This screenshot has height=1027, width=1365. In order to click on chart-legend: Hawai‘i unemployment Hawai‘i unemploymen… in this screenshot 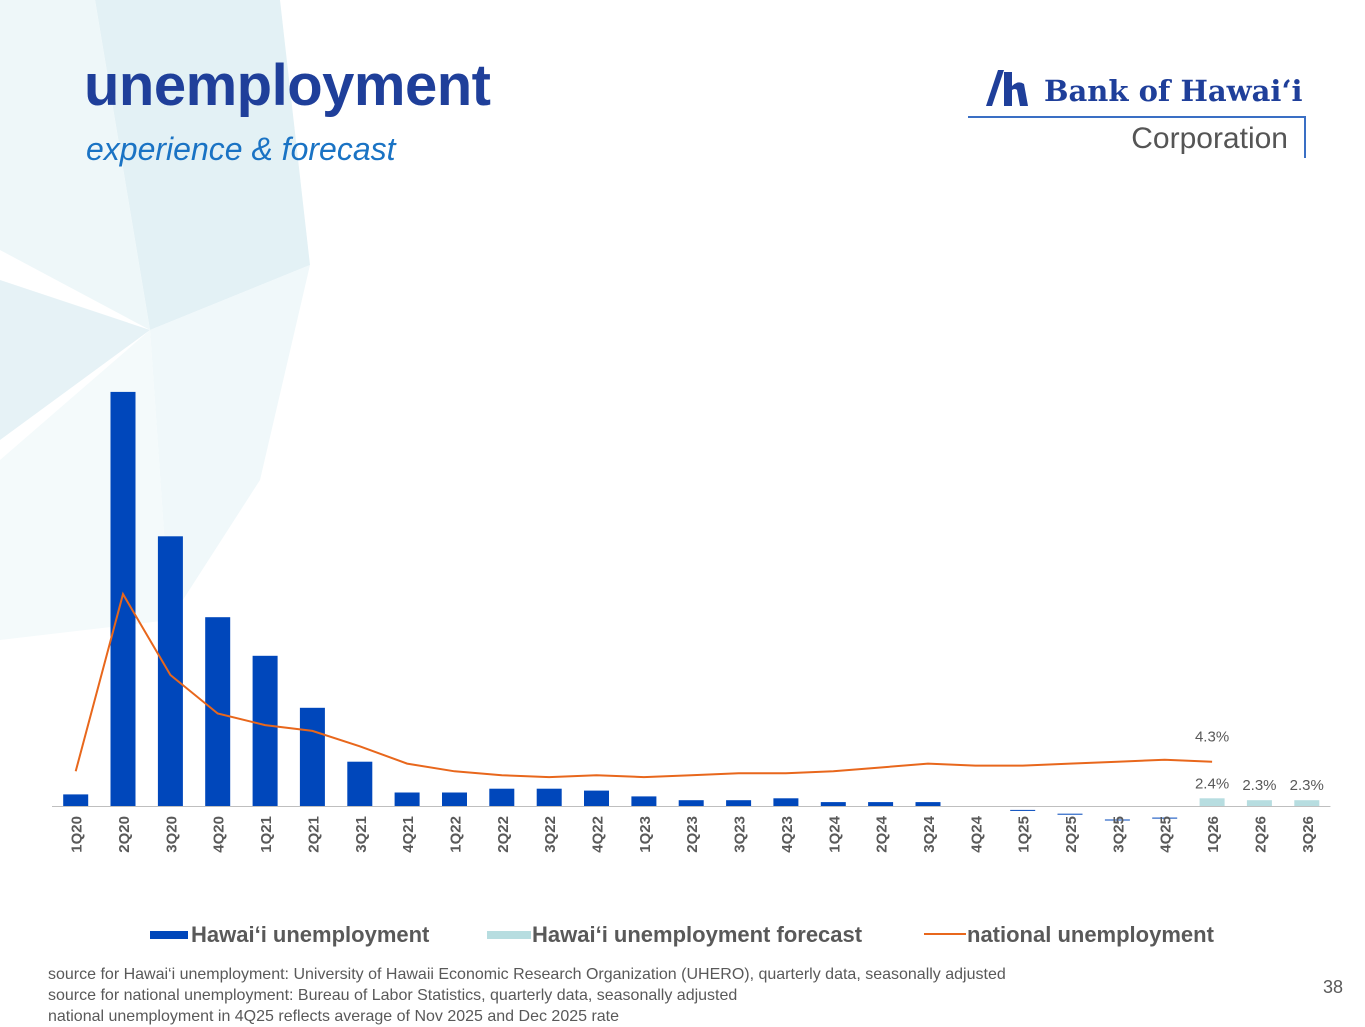, I will do `click(682, 936)`.